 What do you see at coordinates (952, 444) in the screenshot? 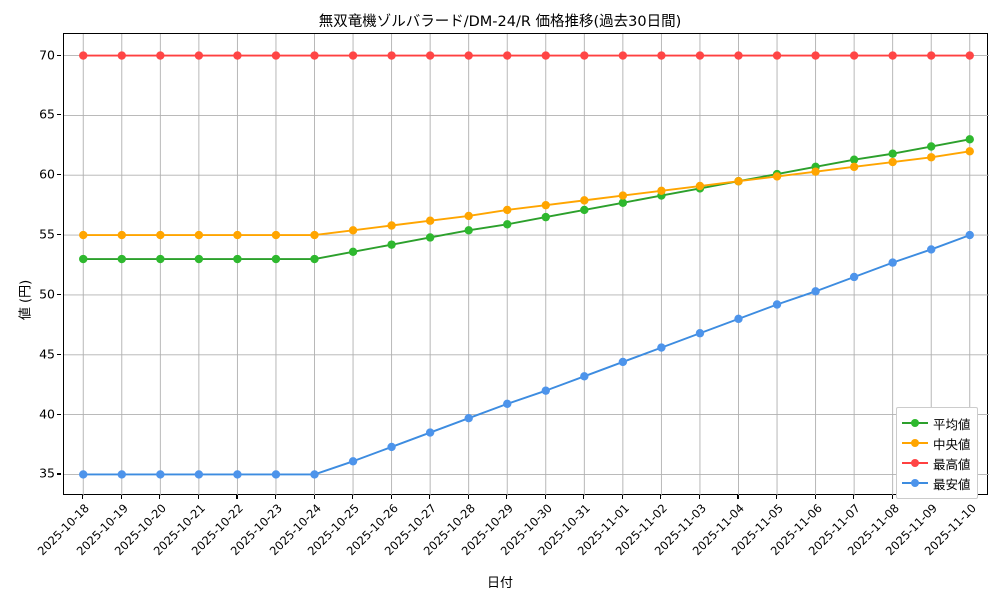
I see `legend-label: 中央値` at bounding box center [952, 444].